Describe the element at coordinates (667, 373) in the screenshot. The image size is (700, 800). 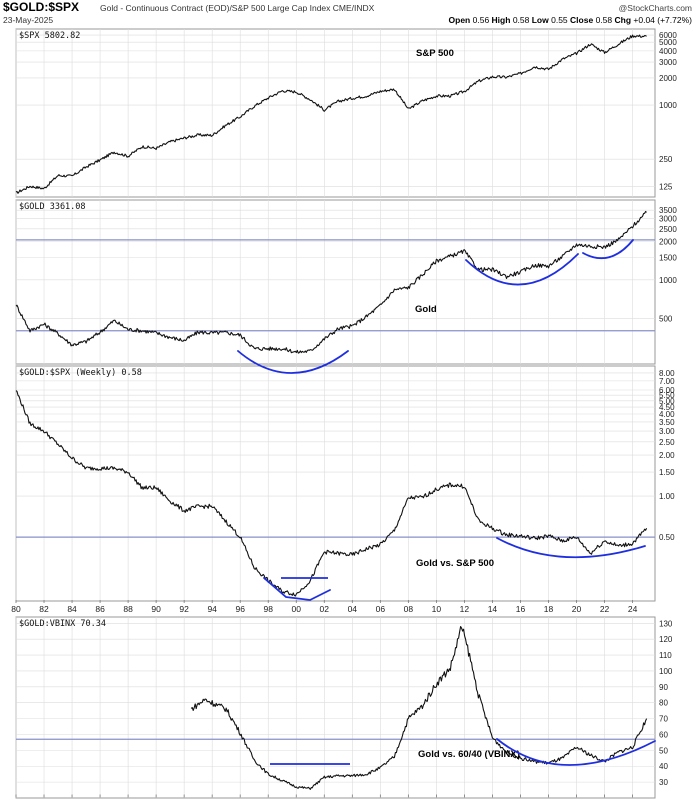
I see `y-tick-label: 8.00` at that location.